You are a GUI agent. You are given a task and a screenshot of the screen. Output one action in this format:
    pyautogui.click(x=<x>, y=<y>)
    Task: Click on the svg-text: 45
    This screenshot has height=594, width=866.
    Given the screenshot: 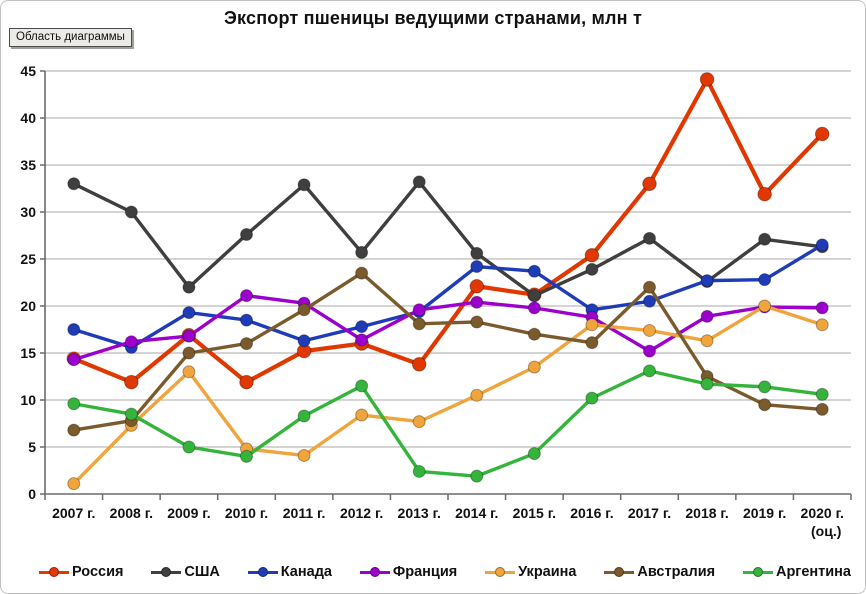 What is the action you would take?
    pyautogui.click(x=28, y=71)
    